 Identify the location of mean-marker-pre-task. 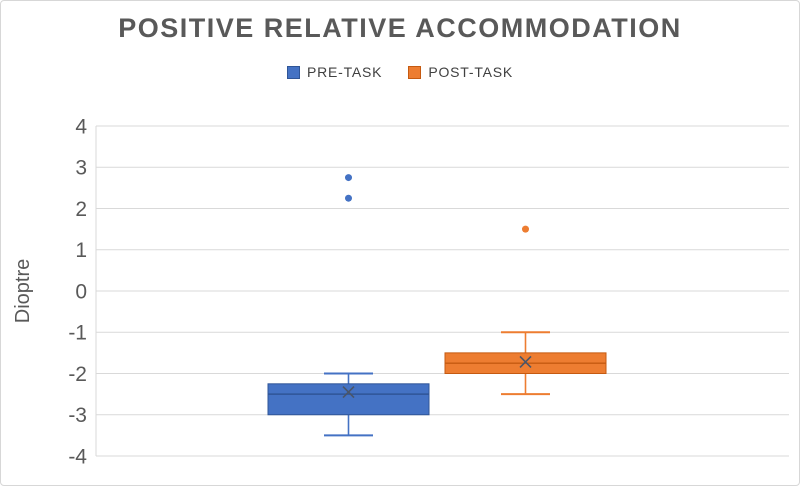
(348, 392).